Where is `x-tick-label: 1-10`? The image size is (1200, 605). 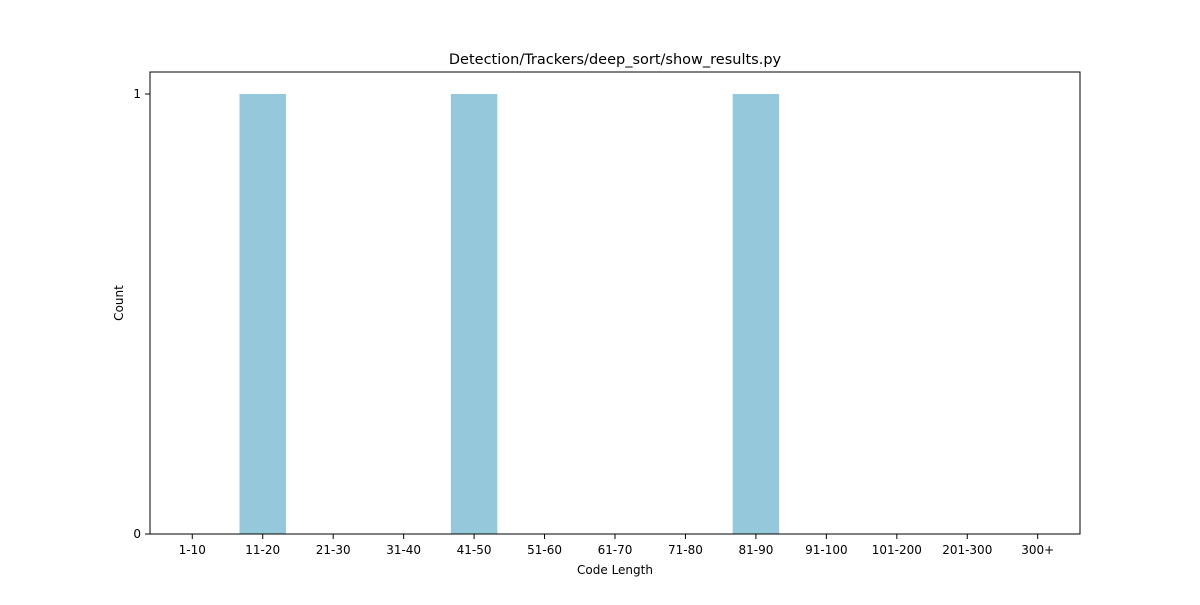 x-tick-label: 1-10 is located at coordinates (192, 550).